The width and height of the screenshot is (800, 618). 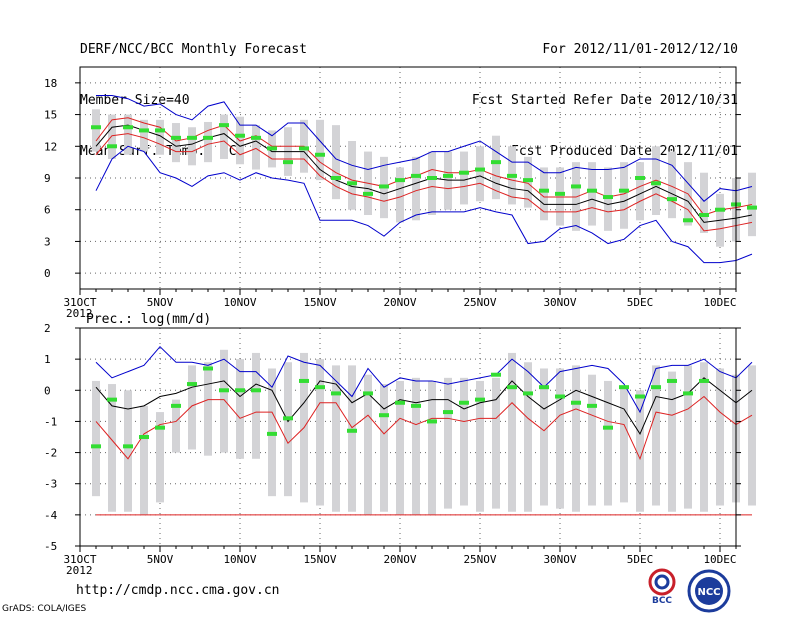 I want to click on ncc-logo-text: NCC, so click(x=708, y=592).